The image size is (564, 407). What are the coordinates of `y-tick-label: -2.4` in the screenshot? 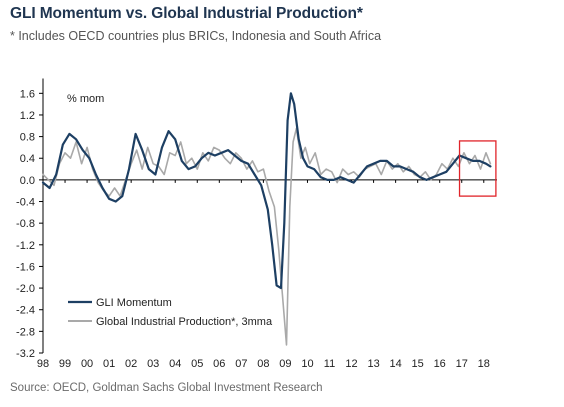 It's located at (25, 311).